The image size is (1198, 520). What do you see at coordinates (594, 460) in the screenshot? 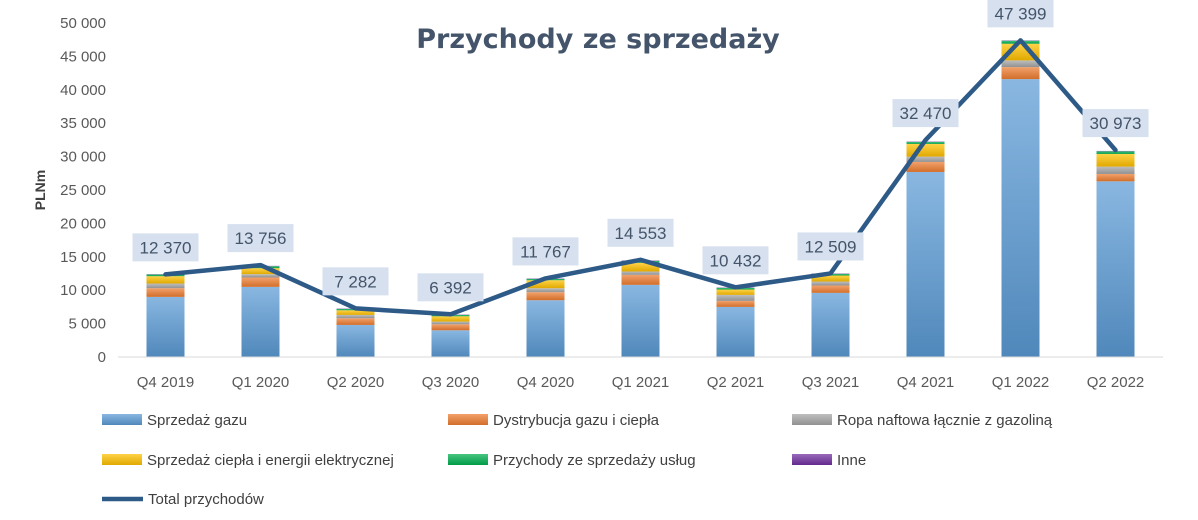
I see `legend-label: Przychody ze sprzedaży usług` at bounding box center [594, 460].